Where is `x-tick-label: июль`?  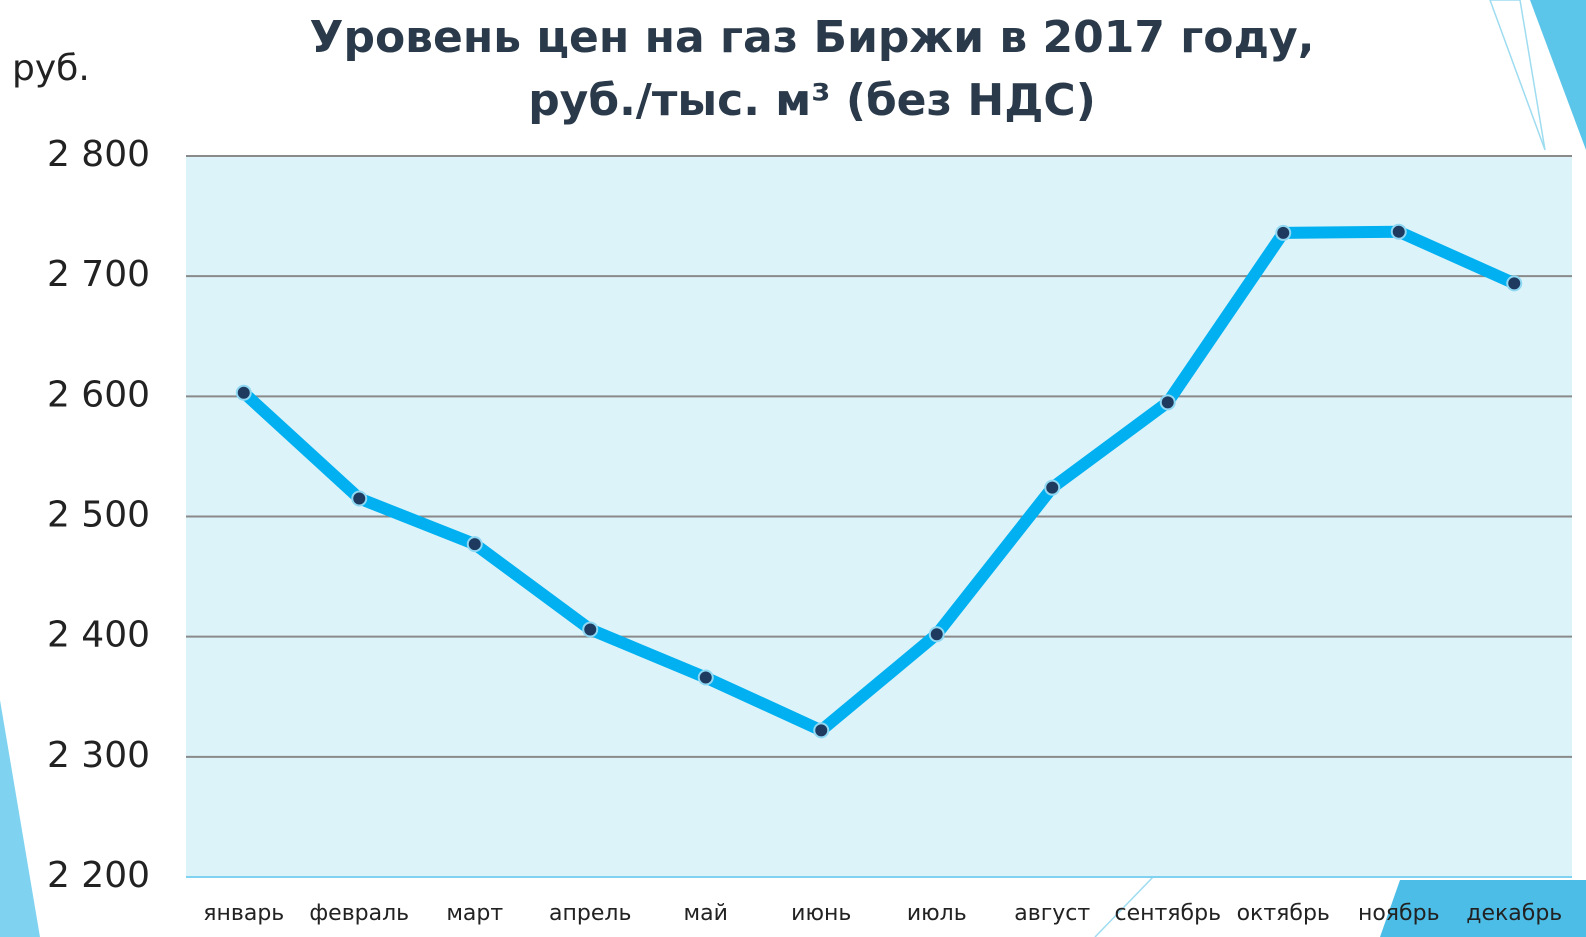 x-tick-label: июль is located at coordinates (937, 913).